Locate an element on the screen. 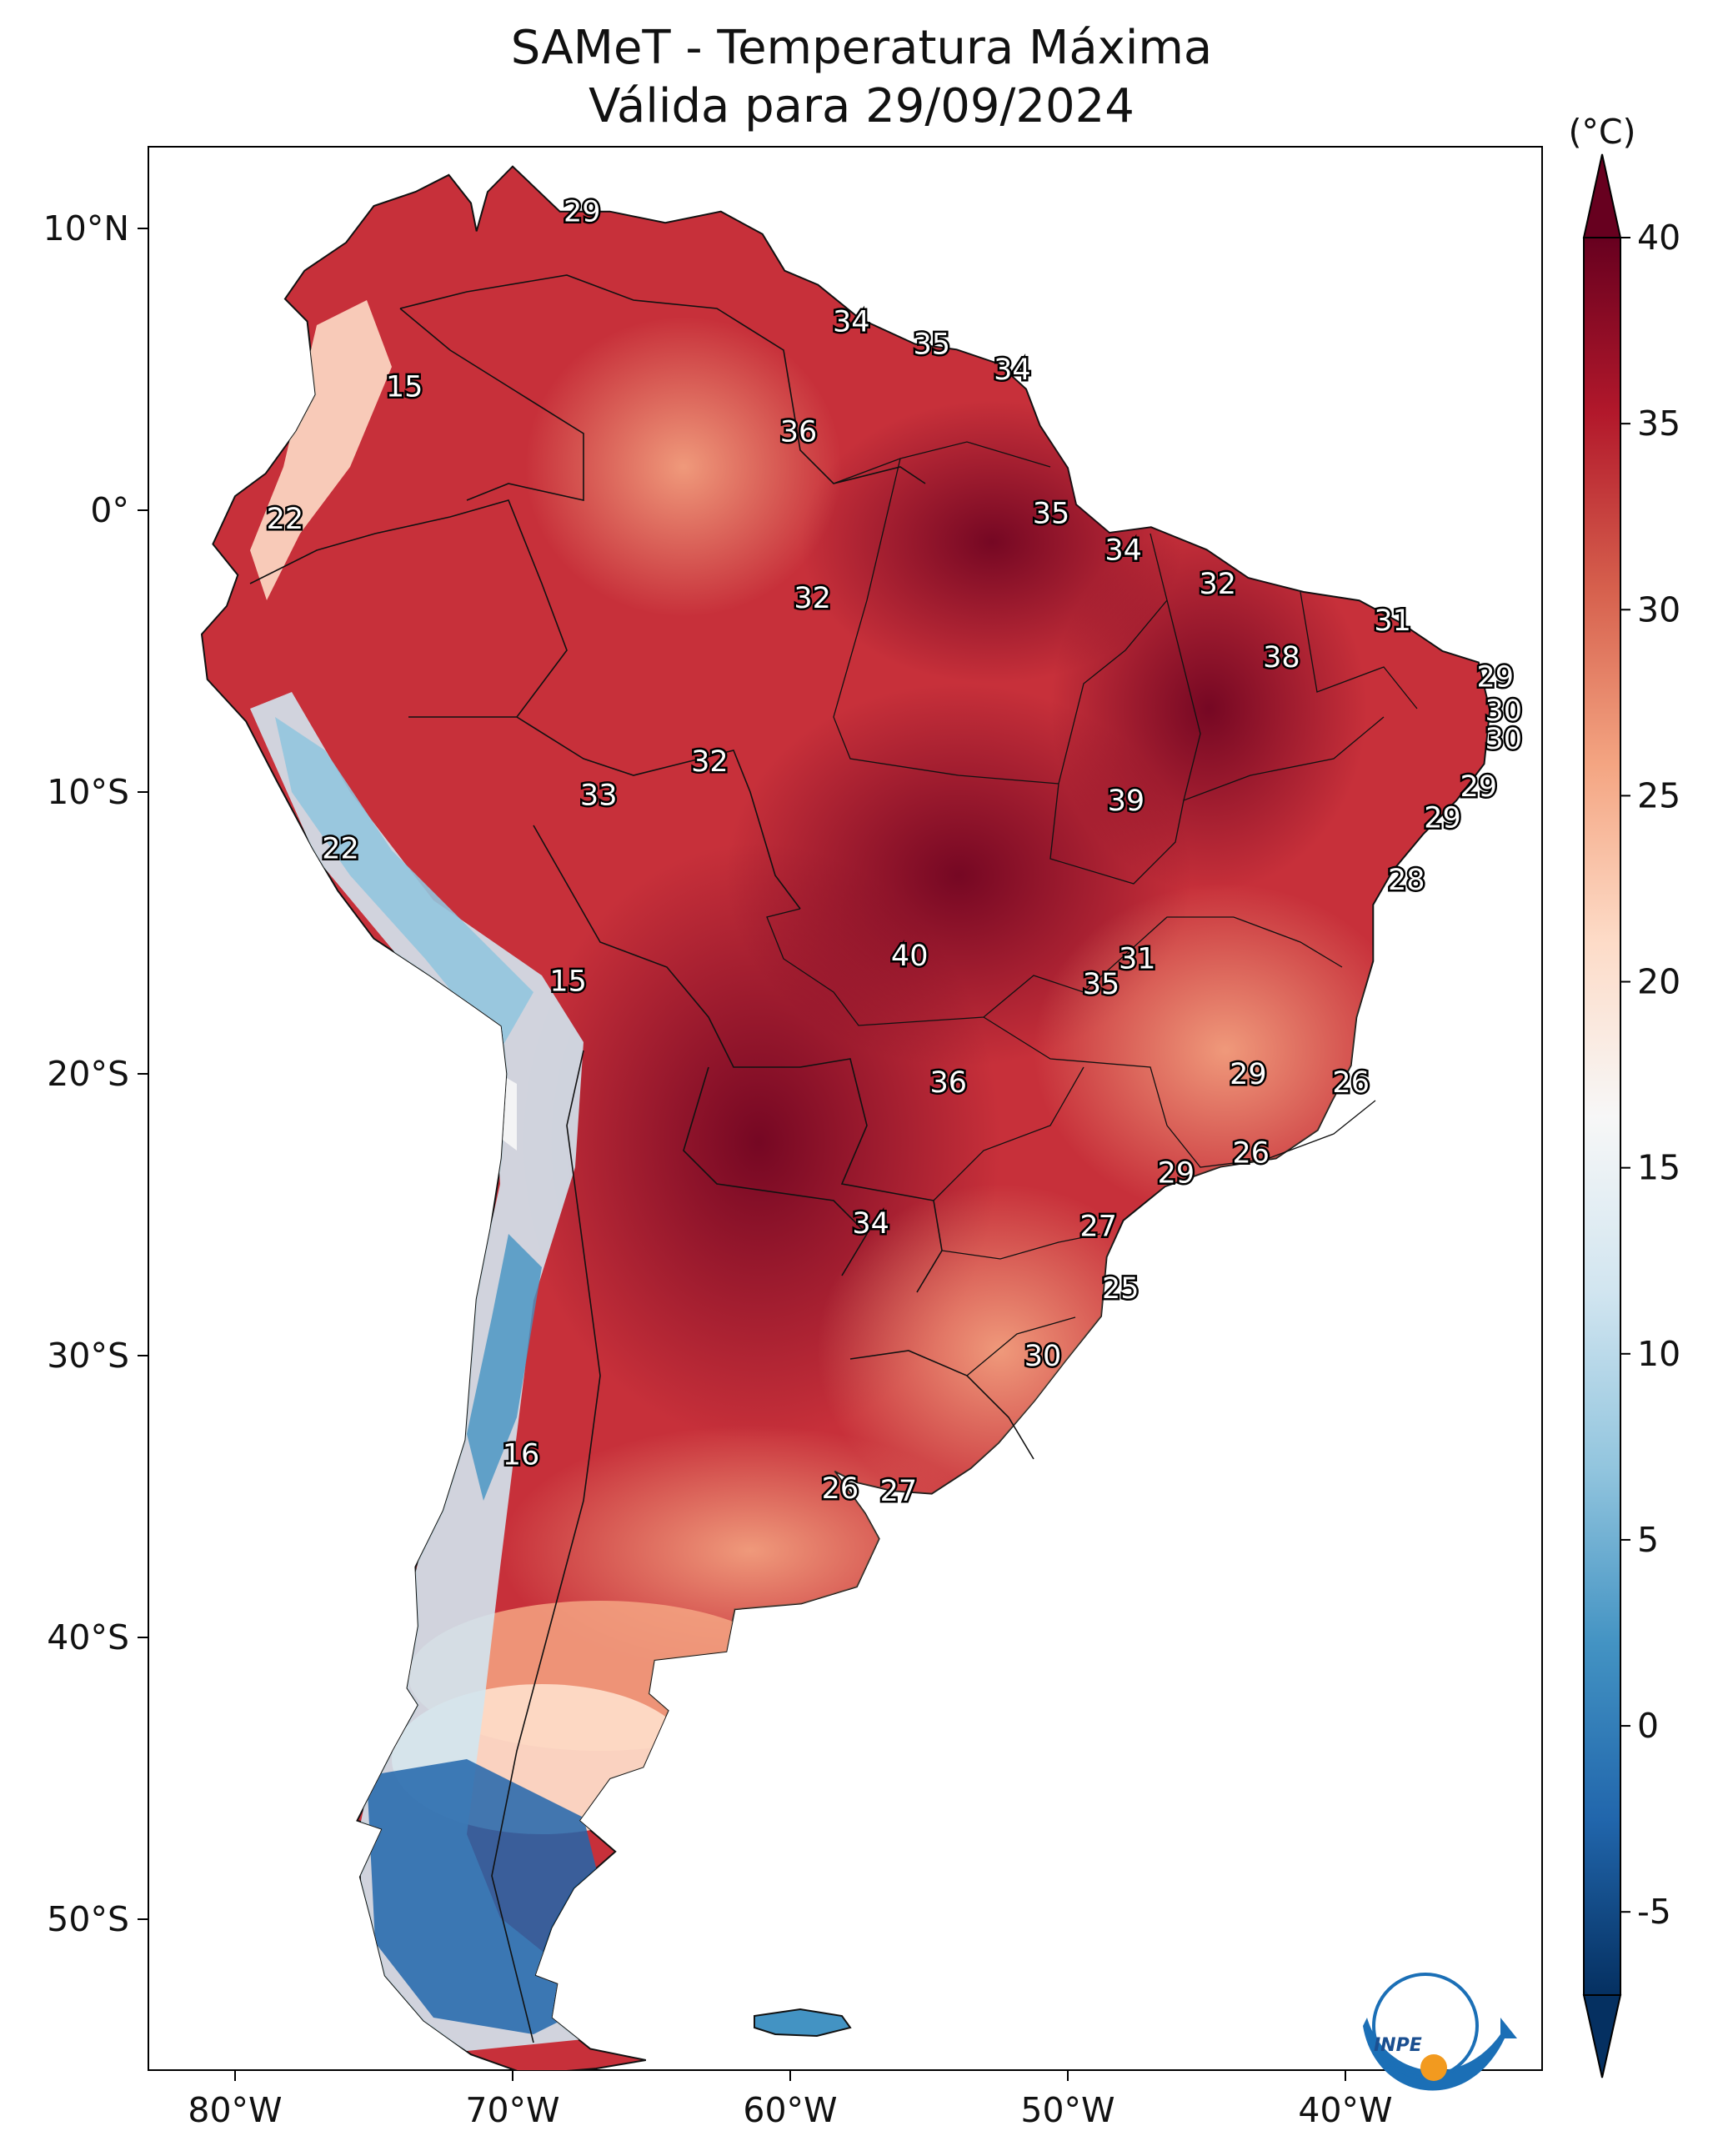 This screenshot has height=2156, width=1723. warm-region-amazon-west is located at coordinates (683, 467).